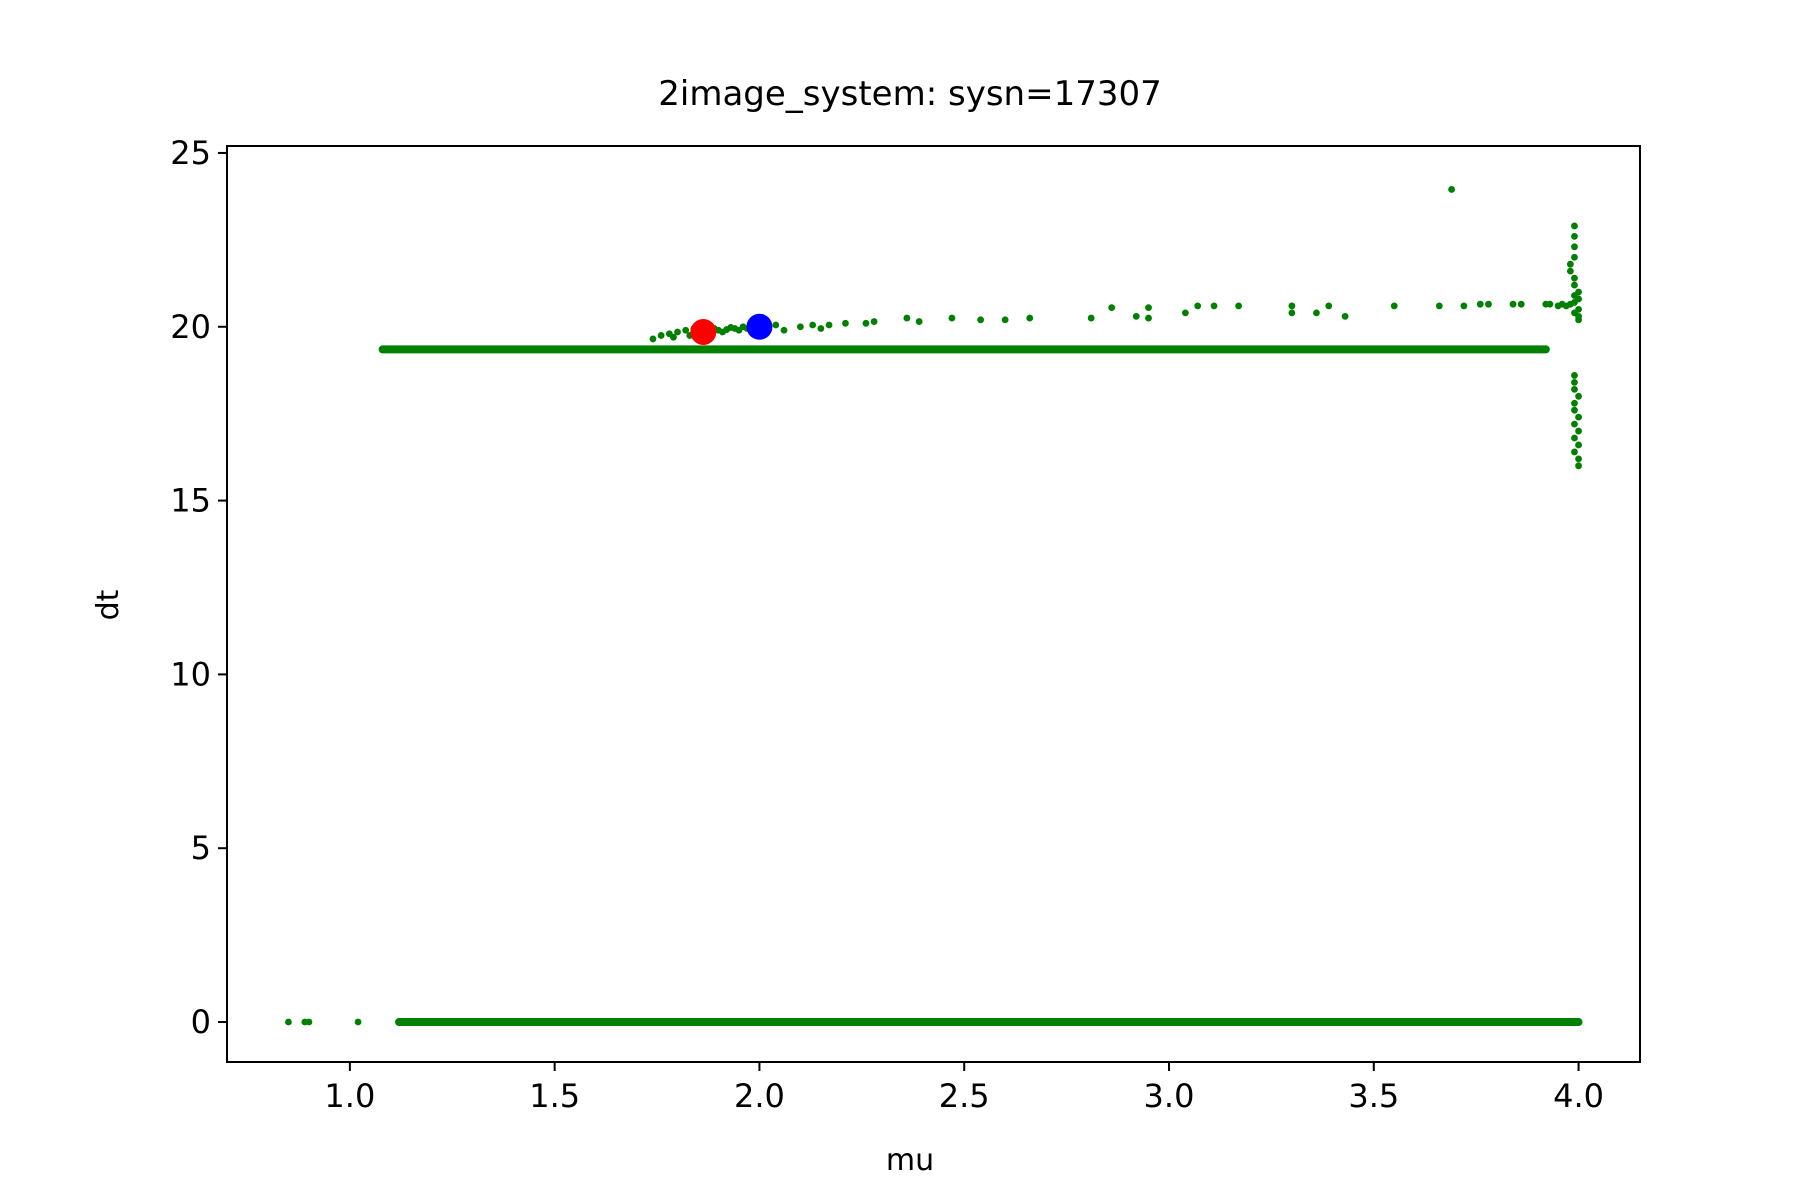 This screenshot has width=1800, height=1200. I want to click on y-tick-label: 10, so click(190, 674).